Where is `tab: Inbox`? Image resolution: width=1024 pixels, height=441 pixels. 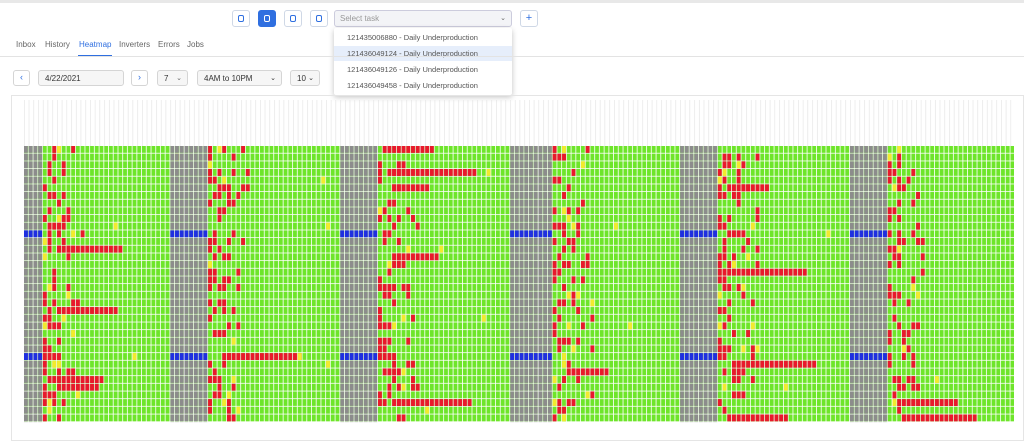
tab: Inbox is located at coordinates (26, 44).